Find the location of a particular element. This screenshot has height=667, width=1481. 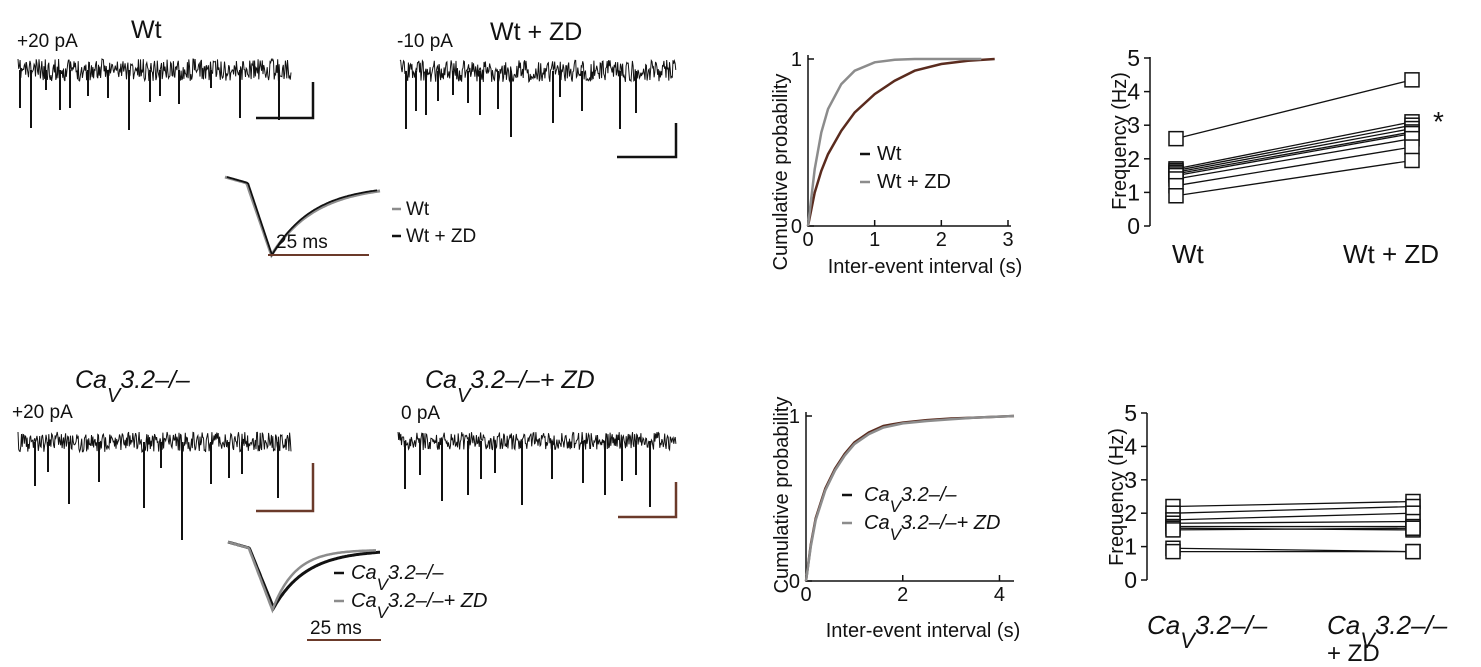

cav-trace-noise is located at coordinates (154, 442).